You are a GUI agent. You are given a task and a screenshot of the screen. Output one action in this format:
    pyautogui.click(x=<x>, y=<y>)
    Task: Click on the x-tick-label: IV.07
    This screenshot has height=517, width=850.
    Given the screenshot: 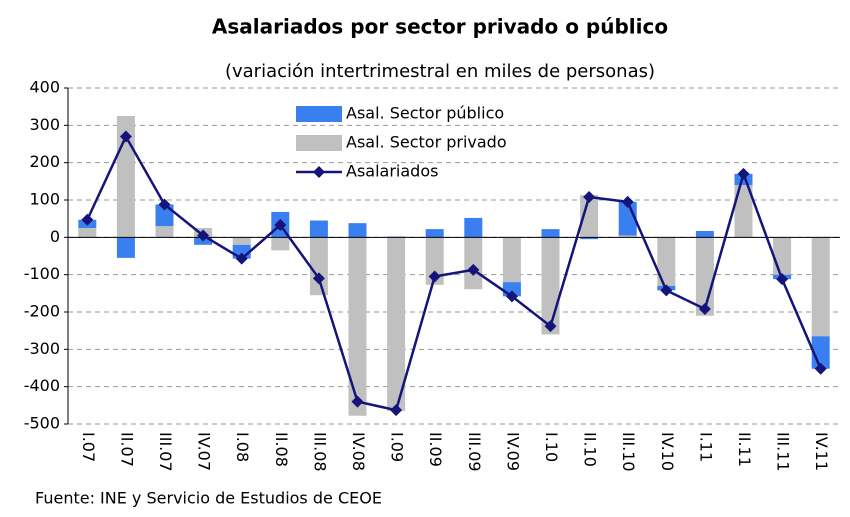 What is the action you would take?
    pyautogui.click(x=204, y=451)
    